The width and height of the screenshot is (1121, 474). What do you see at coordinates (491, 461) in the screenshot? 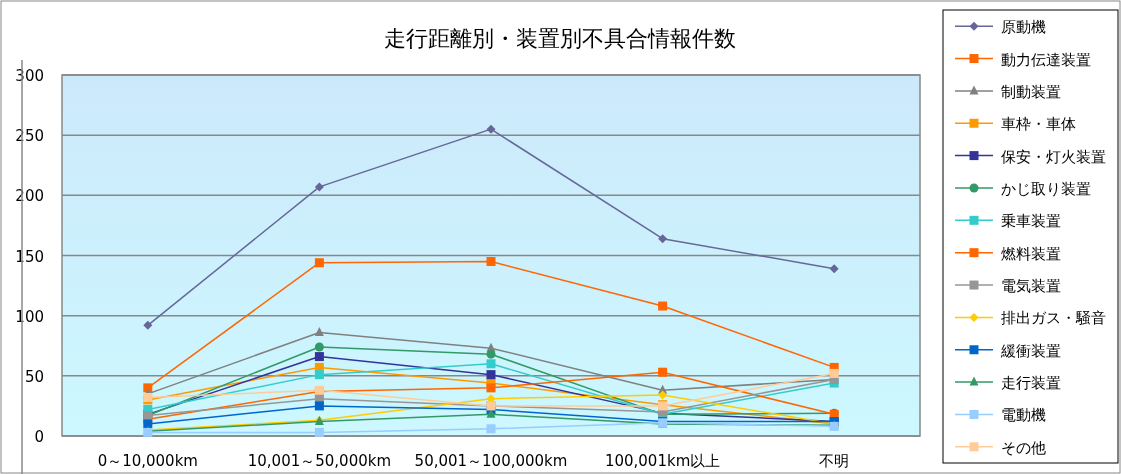
I see `x-tick-label: 50,001～100,000km` at bounding box center [491, 461].